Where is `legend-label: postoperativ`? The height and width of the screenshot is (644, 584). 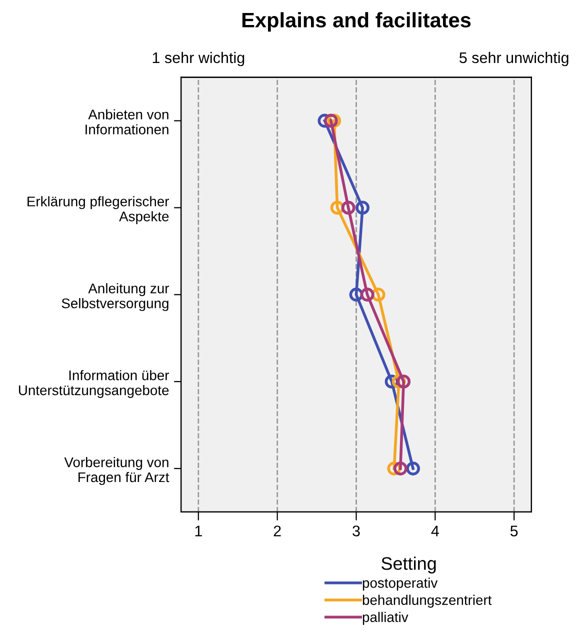
legend-label: postoperativ is located at coordinates (400, 584).